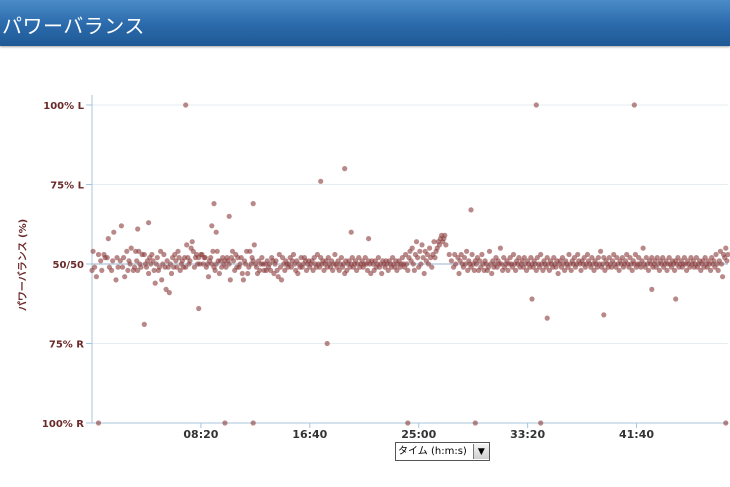  I want to click on x-tick-label: 16:40, so click(309, 434).